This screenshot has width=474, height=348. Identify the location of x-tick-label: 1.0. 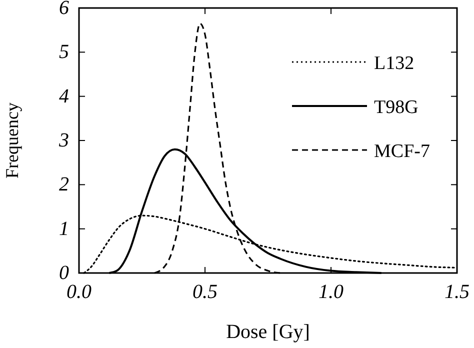
(331, 292).